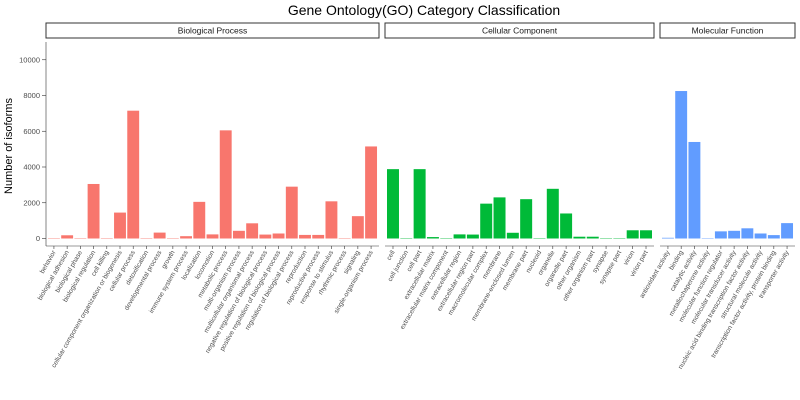  I want to click on facet-strip-label: Biological Process, so click(212, 31).